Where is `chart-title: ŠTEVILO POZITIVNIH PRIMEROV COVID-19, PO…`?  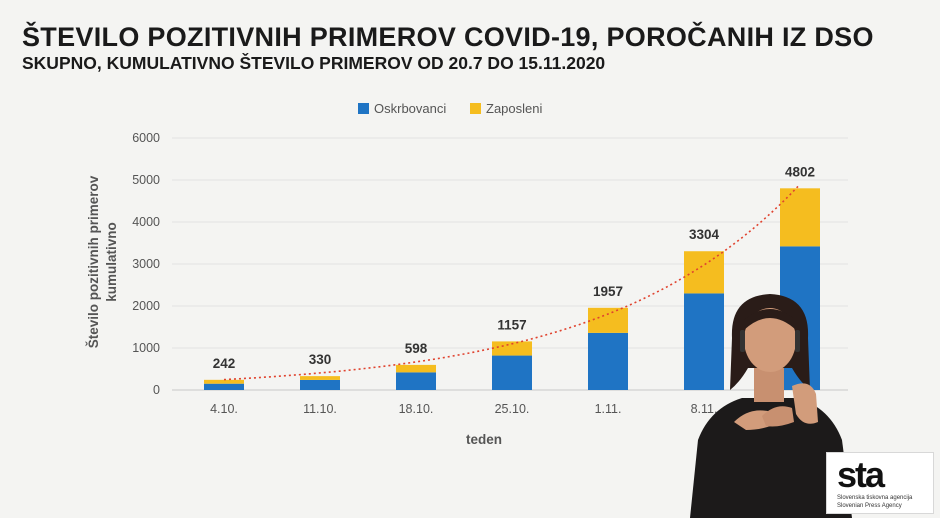 chart-title: ŠTEVILO POZITIVNIH PRIMEROV COVID-19, PO… is located at coordinates (448, 37).